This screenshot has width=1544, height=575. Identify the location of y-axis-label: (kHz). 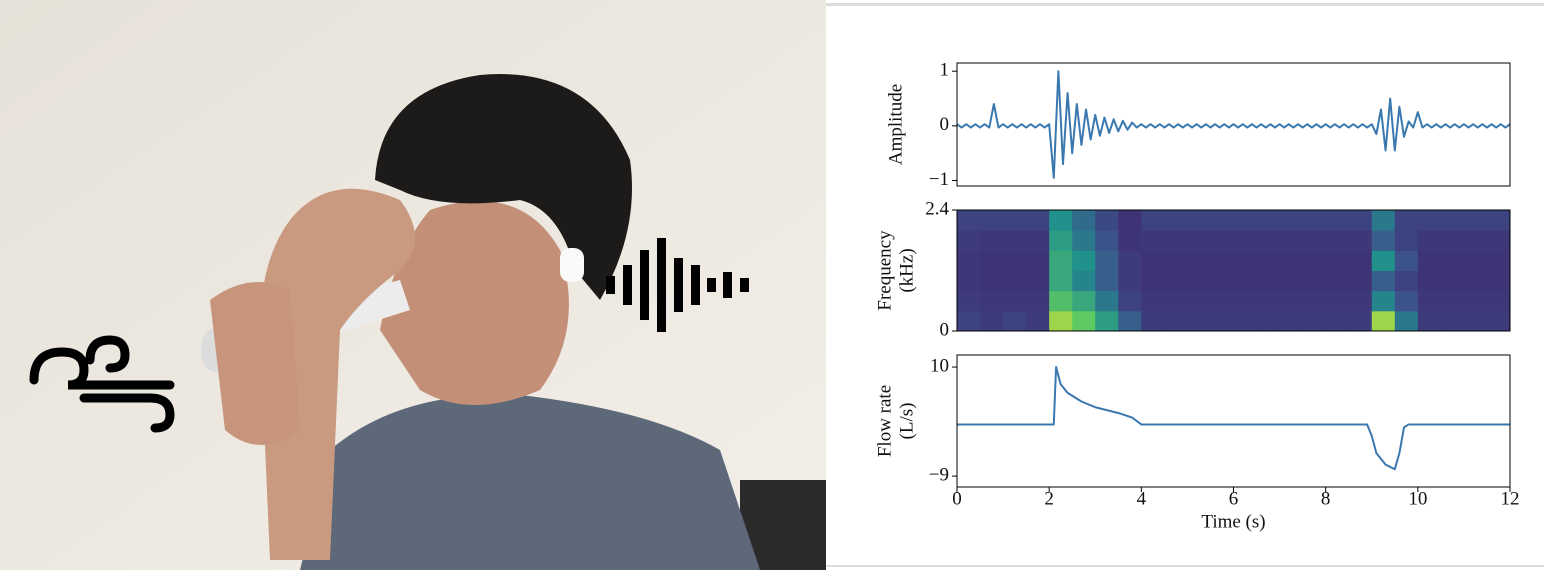
(906, 270).